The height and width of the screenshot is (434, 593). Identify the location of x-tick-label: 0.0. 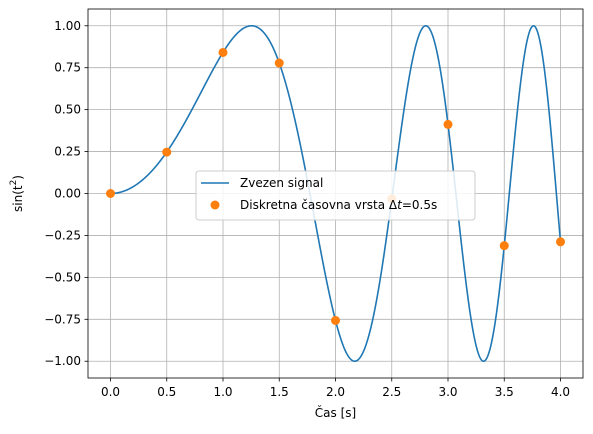
(110, 392).